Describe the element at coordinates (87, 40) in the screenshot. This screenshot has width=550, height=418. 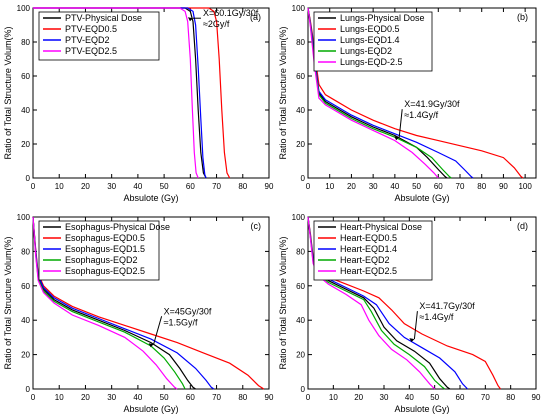
I see `legend-label: PTV-EQD2` at that location.